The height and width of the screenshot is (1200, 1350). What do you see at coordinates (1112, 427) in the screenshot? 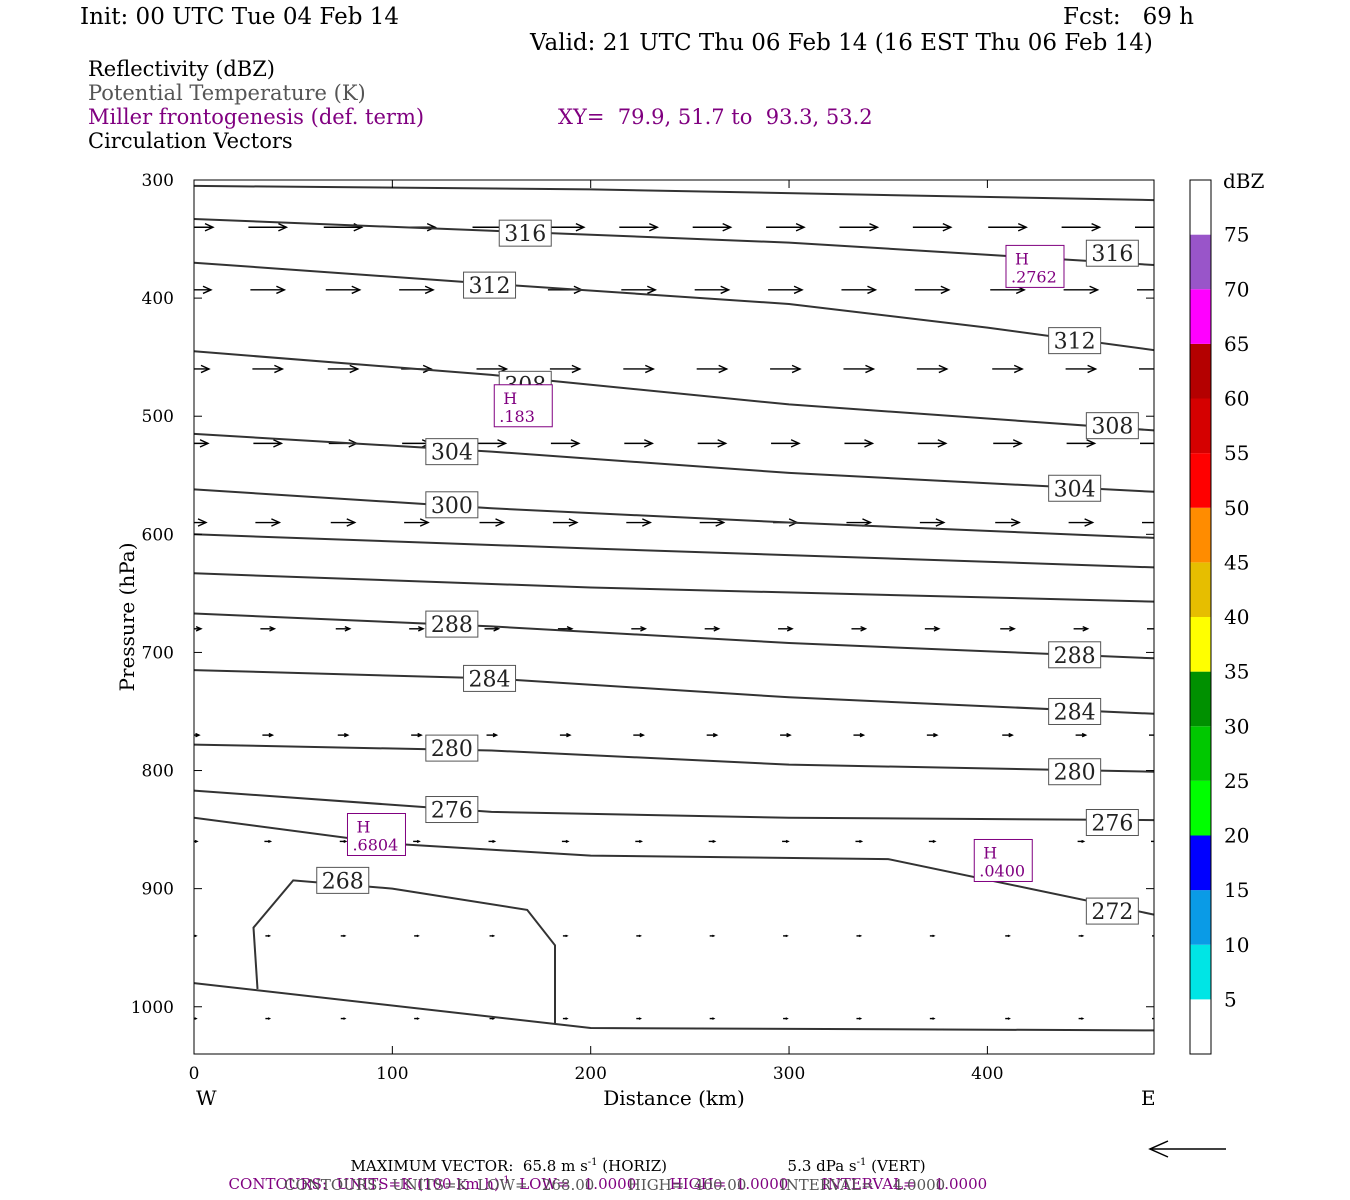
I see `svg-text: 308` at bounding box center [1112, 427].